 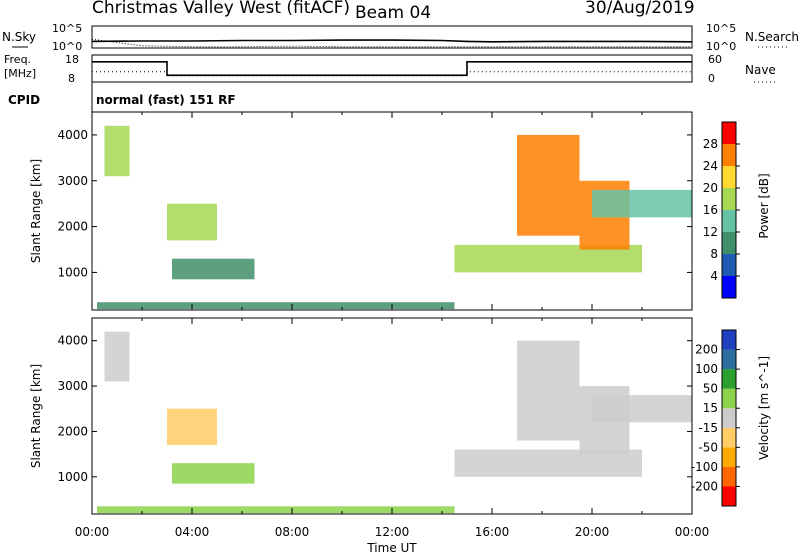 I want to click on colorbar-tick-label: 50, so click(x=710, y=389).